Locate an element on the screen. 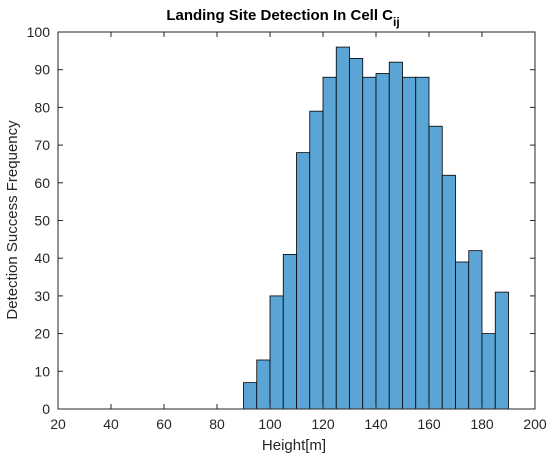  chart-title: Landing Site Detection In Cell Cij is located at coordinates (282, 18).